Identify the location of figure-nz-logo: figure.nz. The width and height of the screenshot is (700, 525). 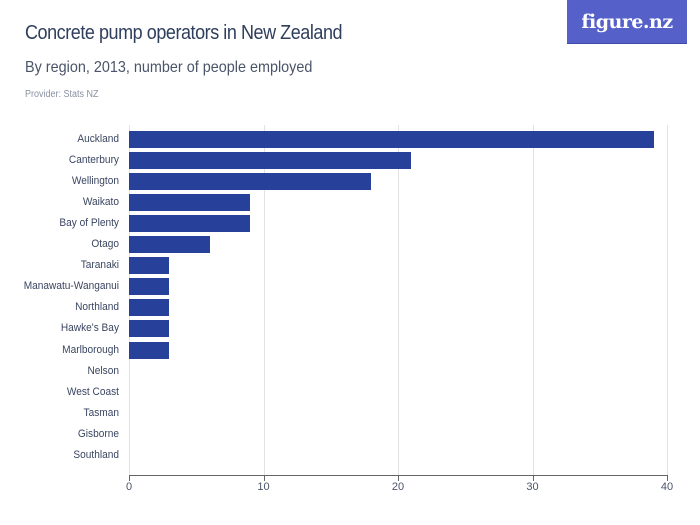
(627, 22).